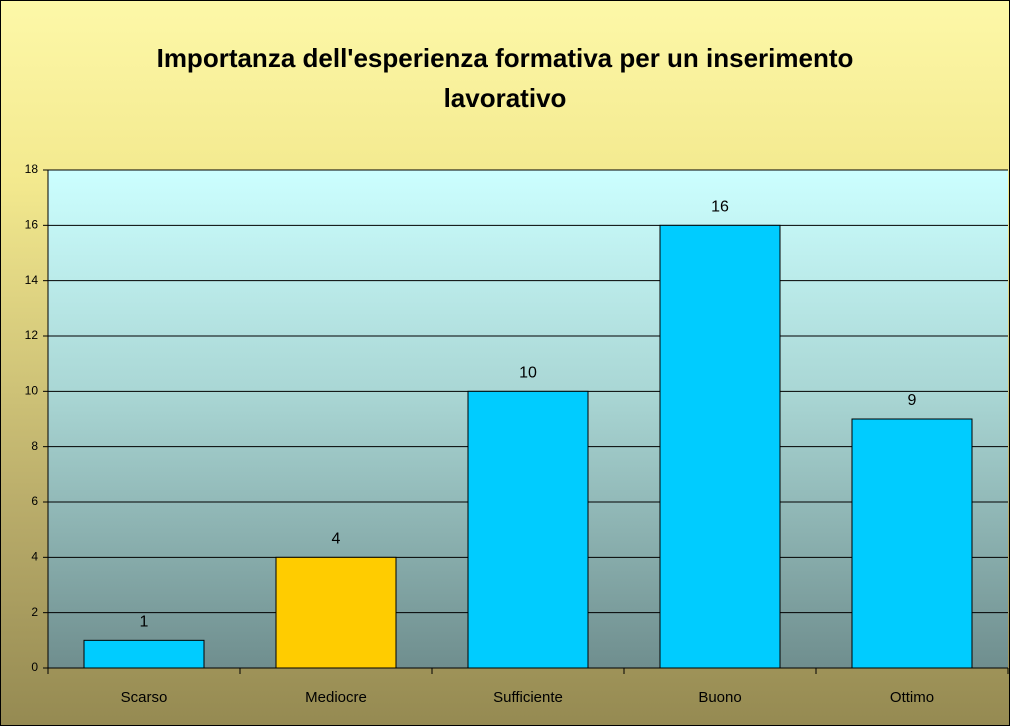 This screenshot has height=726, width=1010. Describe the element at coordinates (144, 697) in the screenshot. I see `x-tick-label: Scarso` at that location.